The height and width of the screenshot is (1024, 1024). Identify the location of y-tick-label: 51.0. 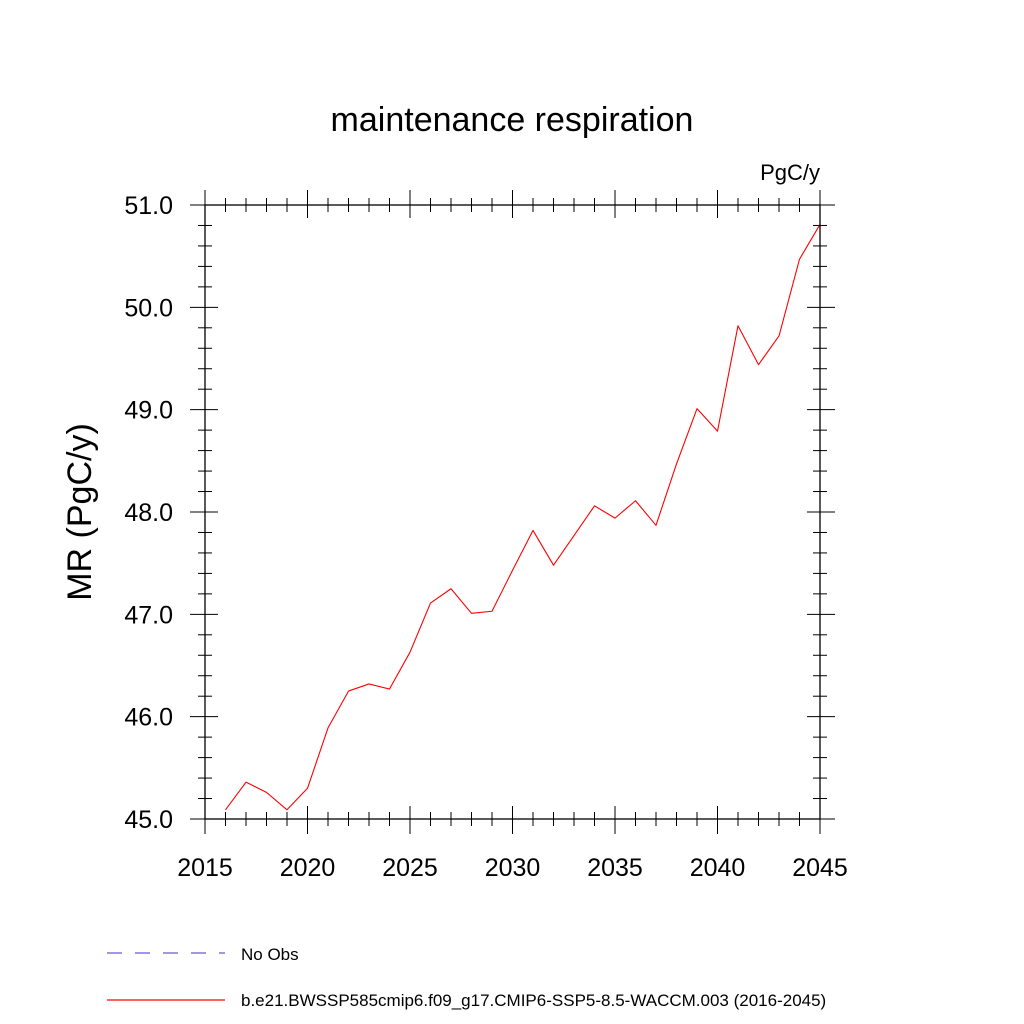
(148, 206).